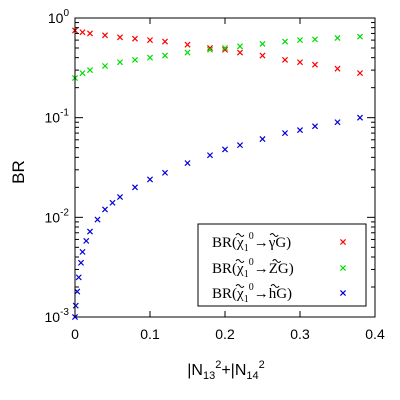 Image resolution: width=400 pixels, height=400 pixels. Describe the element at coordinates (66, 13) in the screenshot. I see `y-tick-exp: 0` at that location.